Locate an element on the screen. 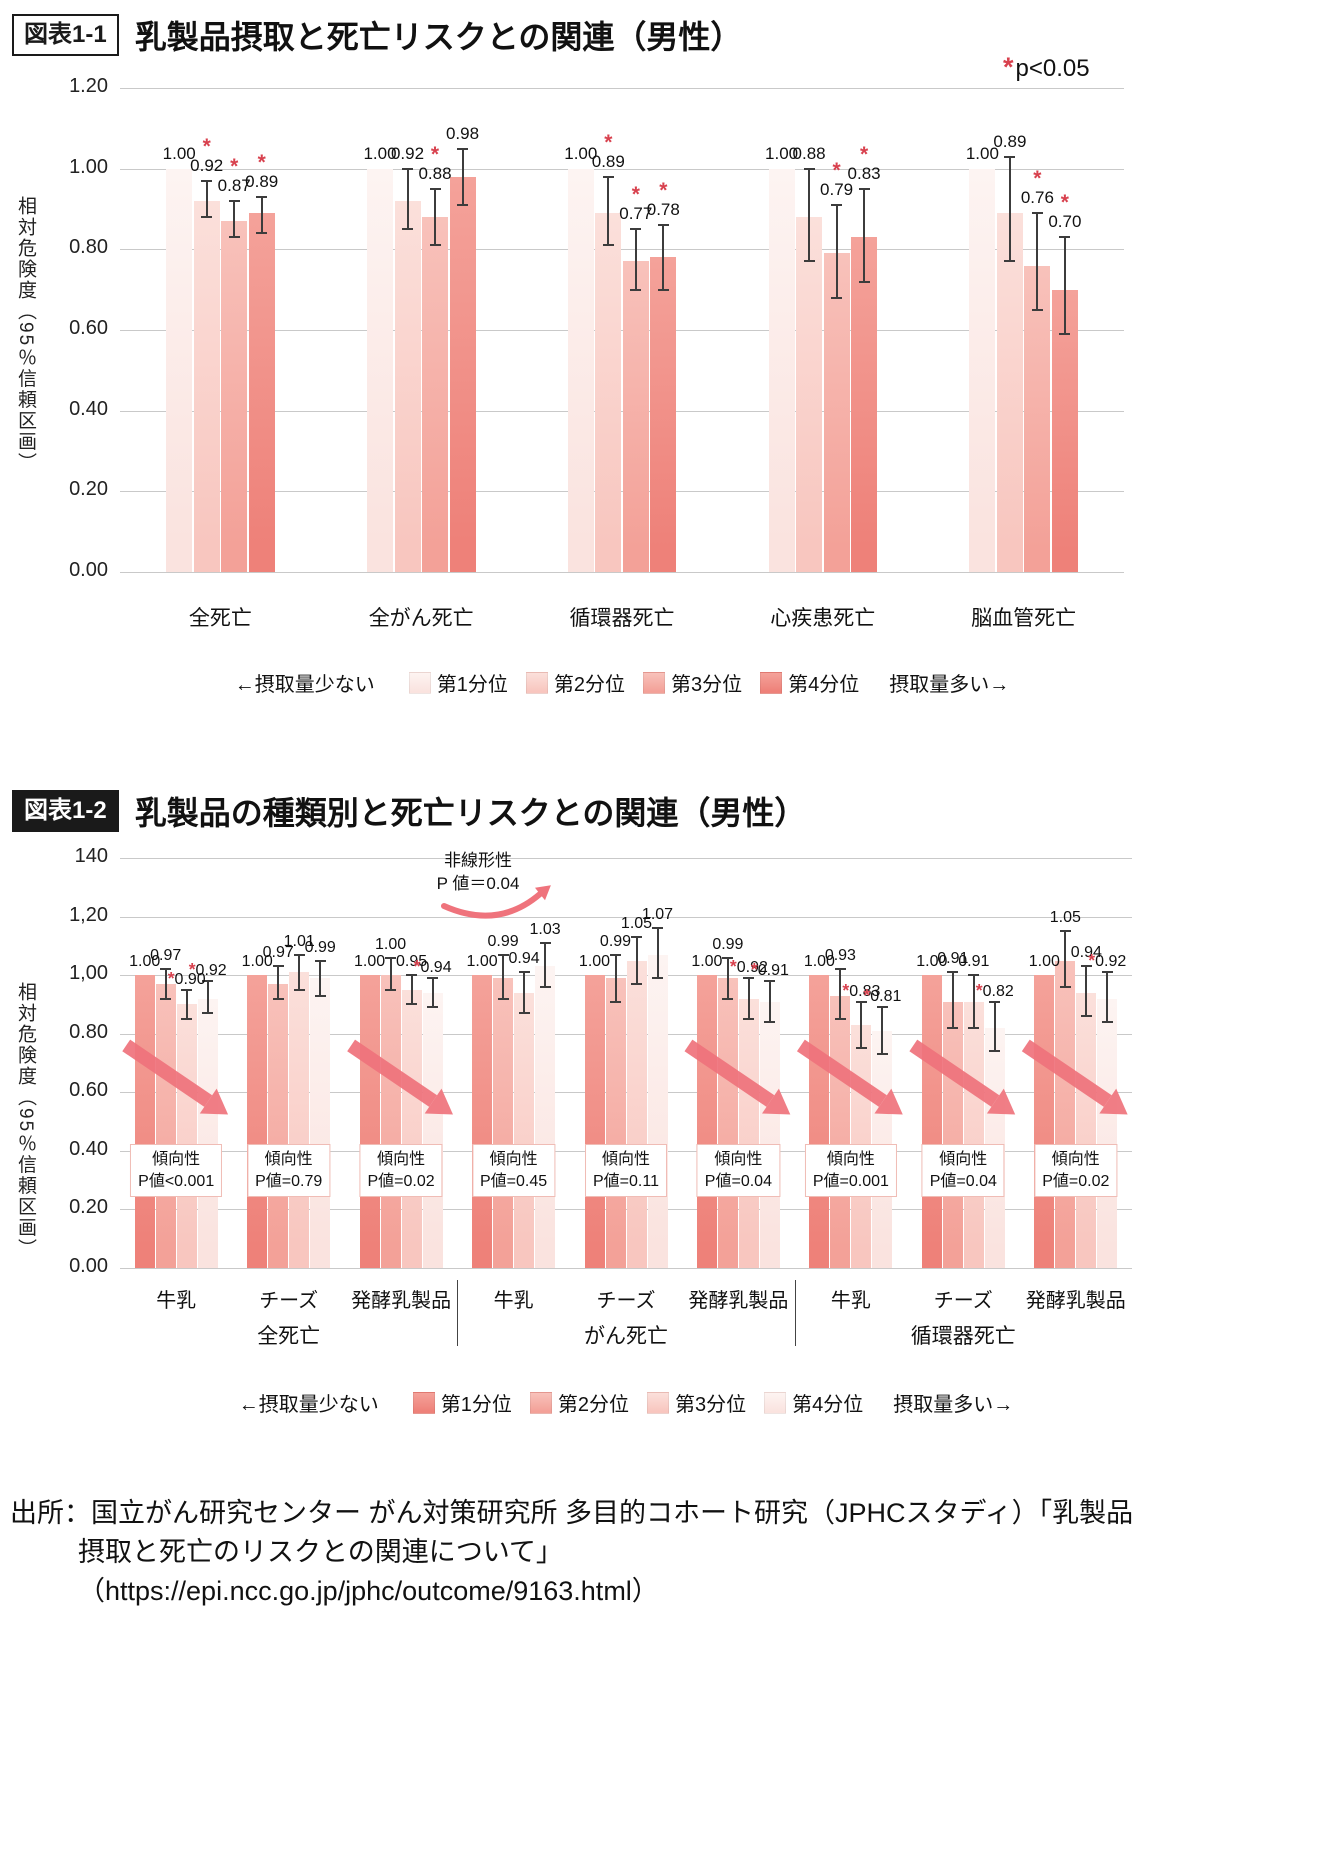 Image resolution: width=1340 pixels, height=1874 pixels. legend-high-label: 摂取量多い→ is located at coordinates (949, 685).